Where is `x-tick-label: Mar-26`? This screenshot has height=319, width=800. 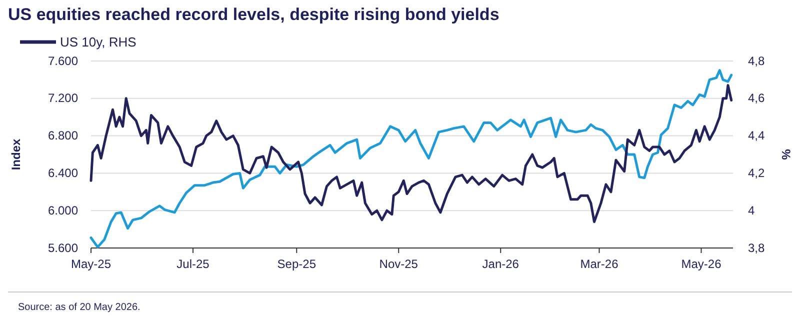
x-tick-label: Mar-26 is located at coordinates (599, 264).